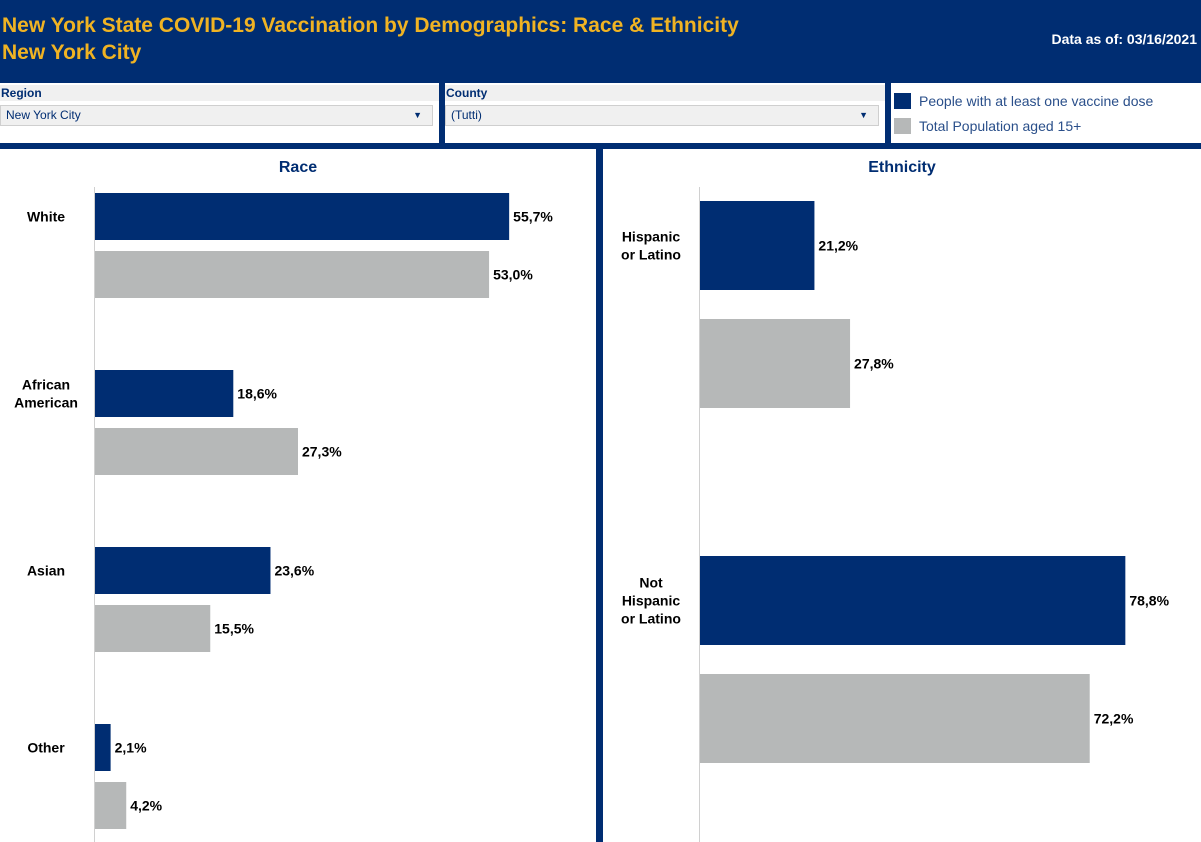 The width and height of the screenshot is (1201, 842). What do you see at coordinates (1114, 719) in the screenshot?
I see `bar-value-label: 72,2%` at bounding box center [1114, 719].